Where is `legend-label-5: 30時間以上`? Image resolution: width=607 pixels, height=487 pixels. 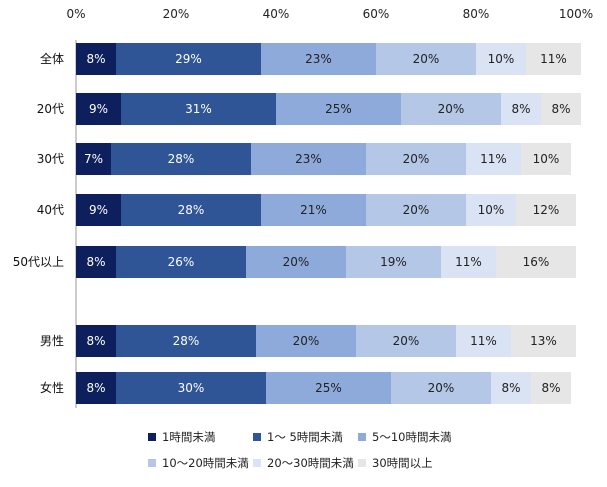
legend-label-5: 30時間以上 is located at coordinates (402, 463).